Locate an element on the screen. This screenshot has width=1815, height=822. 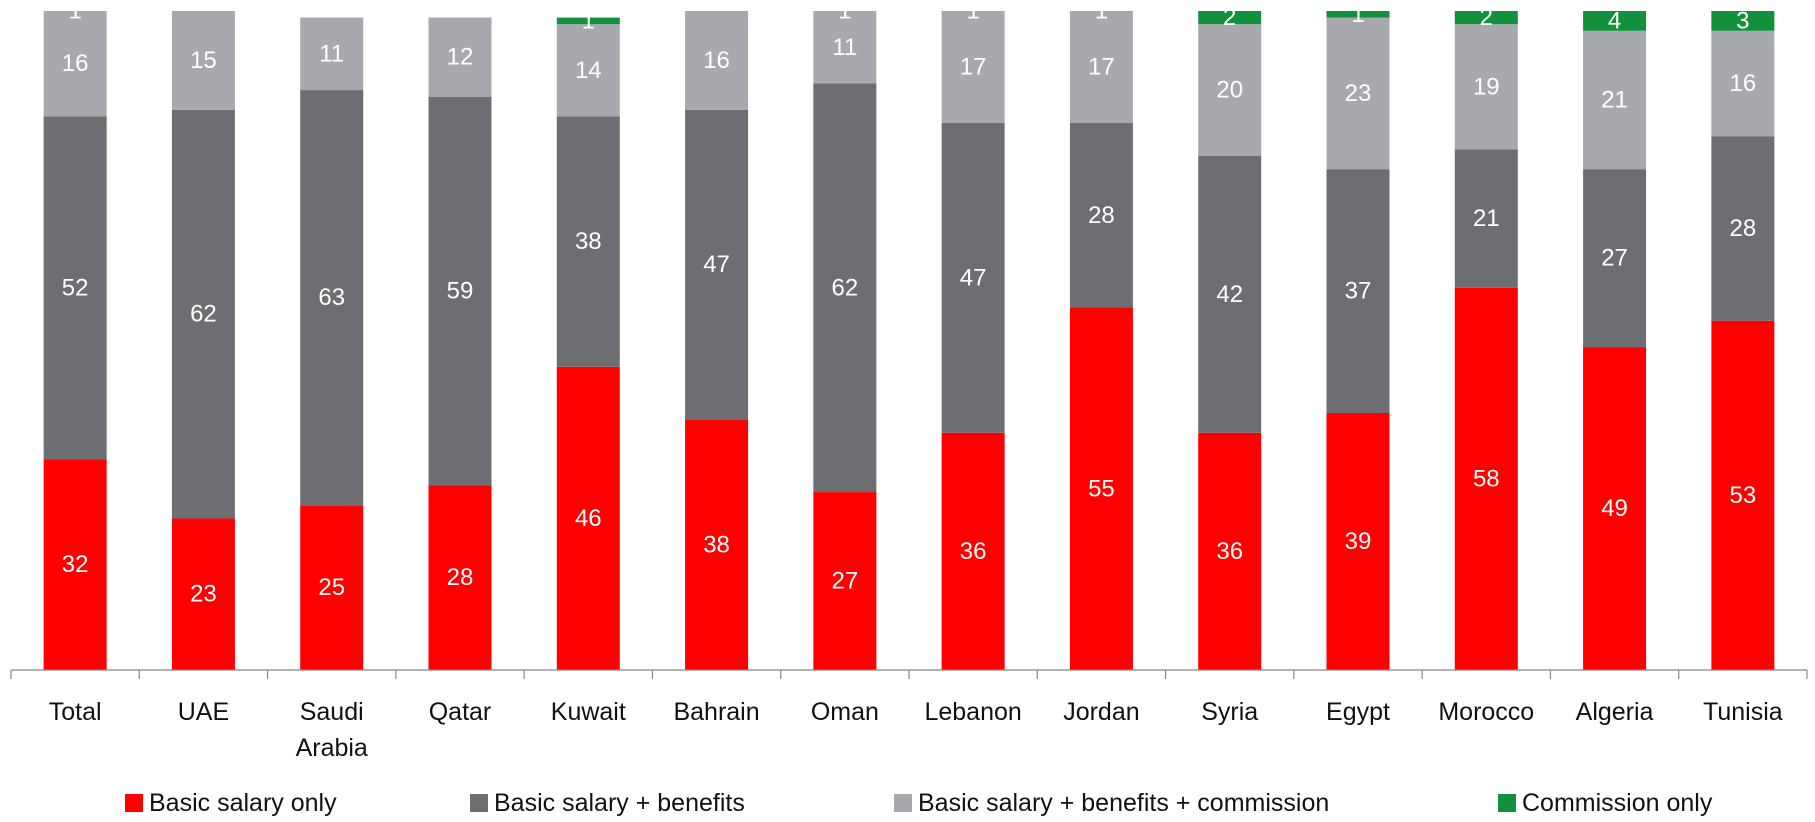
data-label-2-series-3: 15 is located at coordinates (203, 60).